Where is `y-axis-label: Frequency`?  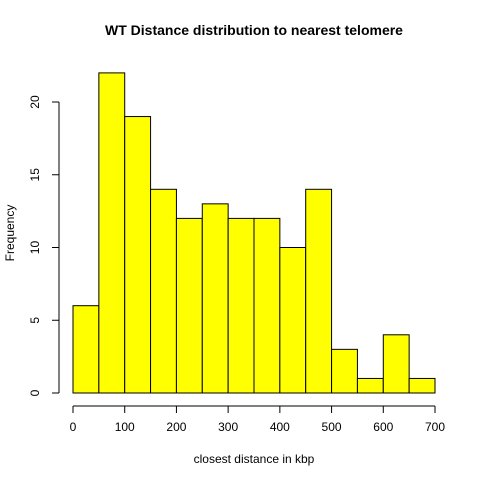 y-axis-label: Frequency is located at coordinates (10, 233).